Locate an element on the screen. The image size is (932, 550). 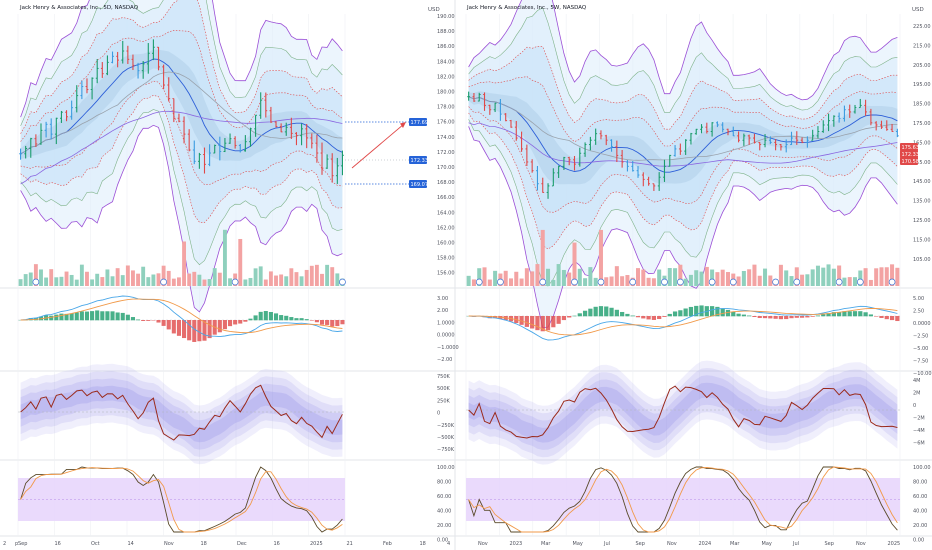
macd-tick: −1.0000 is located at coordinates (448, 348).